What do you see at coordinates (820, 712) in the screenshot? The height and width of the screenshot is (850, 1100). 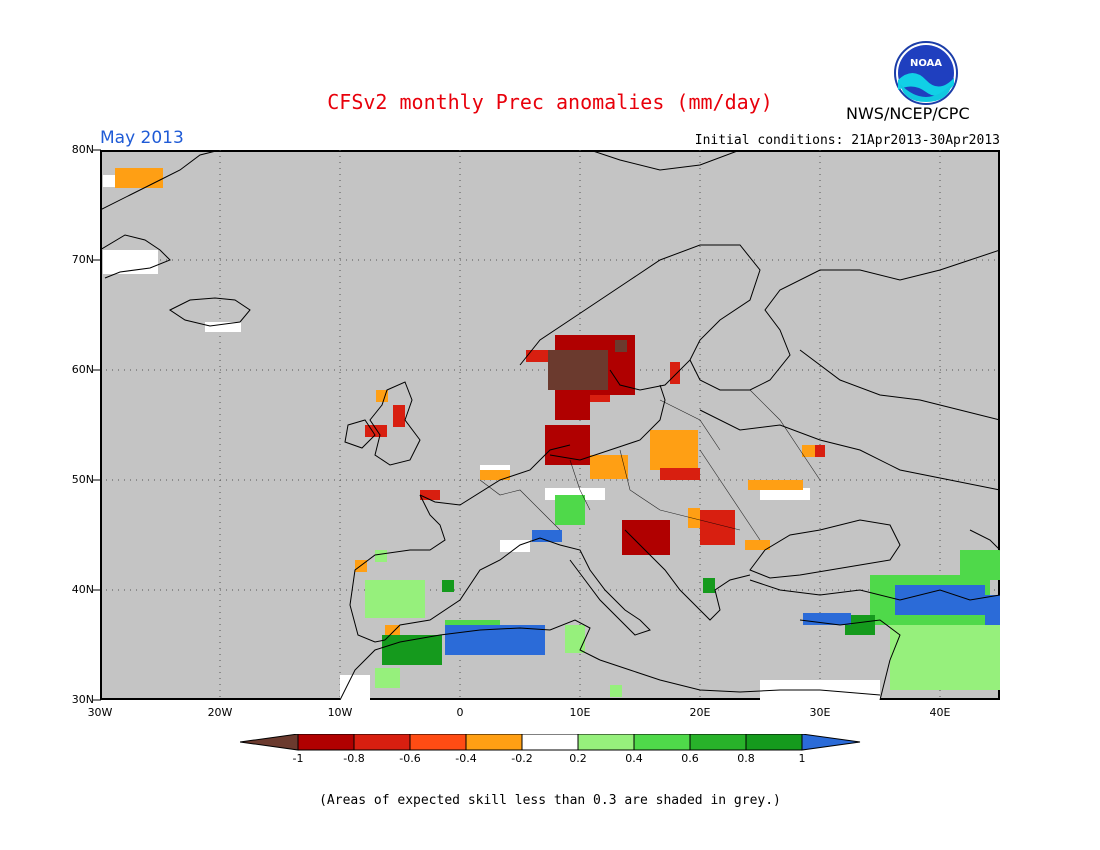 I see `lon-label: 30E` at bounding box center [820, 712].